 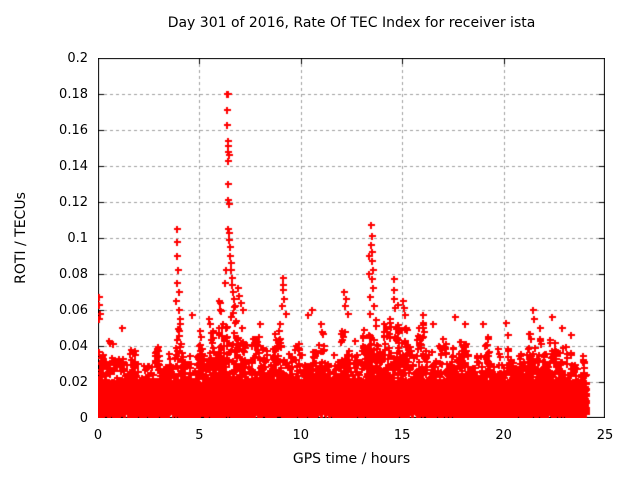 What do you see at coordinates (21, 238) in the screenshot?
I see `y-axis-title: ROTI / TECUs` at bounding box center [21, 238].